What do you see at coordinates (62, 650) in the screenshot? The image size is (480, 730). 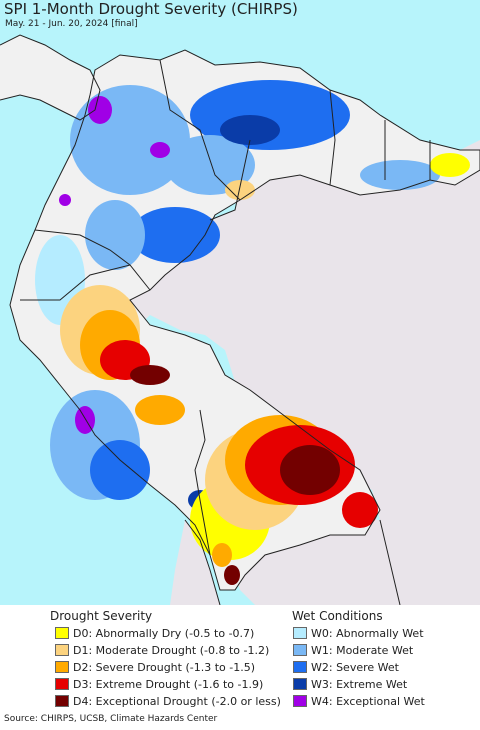 I see `swatch-d1` at bounding box center [62, 650].